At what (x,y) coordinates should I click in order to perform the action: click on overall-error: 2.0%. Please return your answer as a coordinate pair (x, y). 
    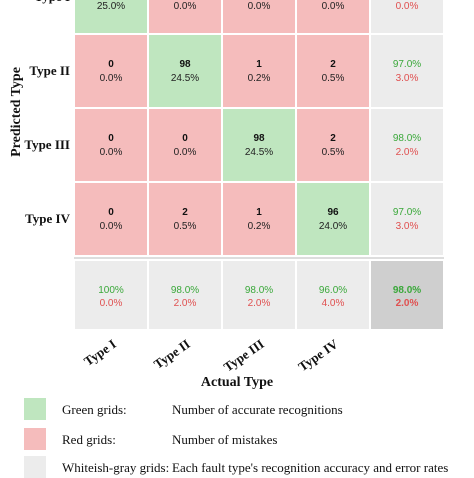
    Looking at the image, I should click on (407, 303).